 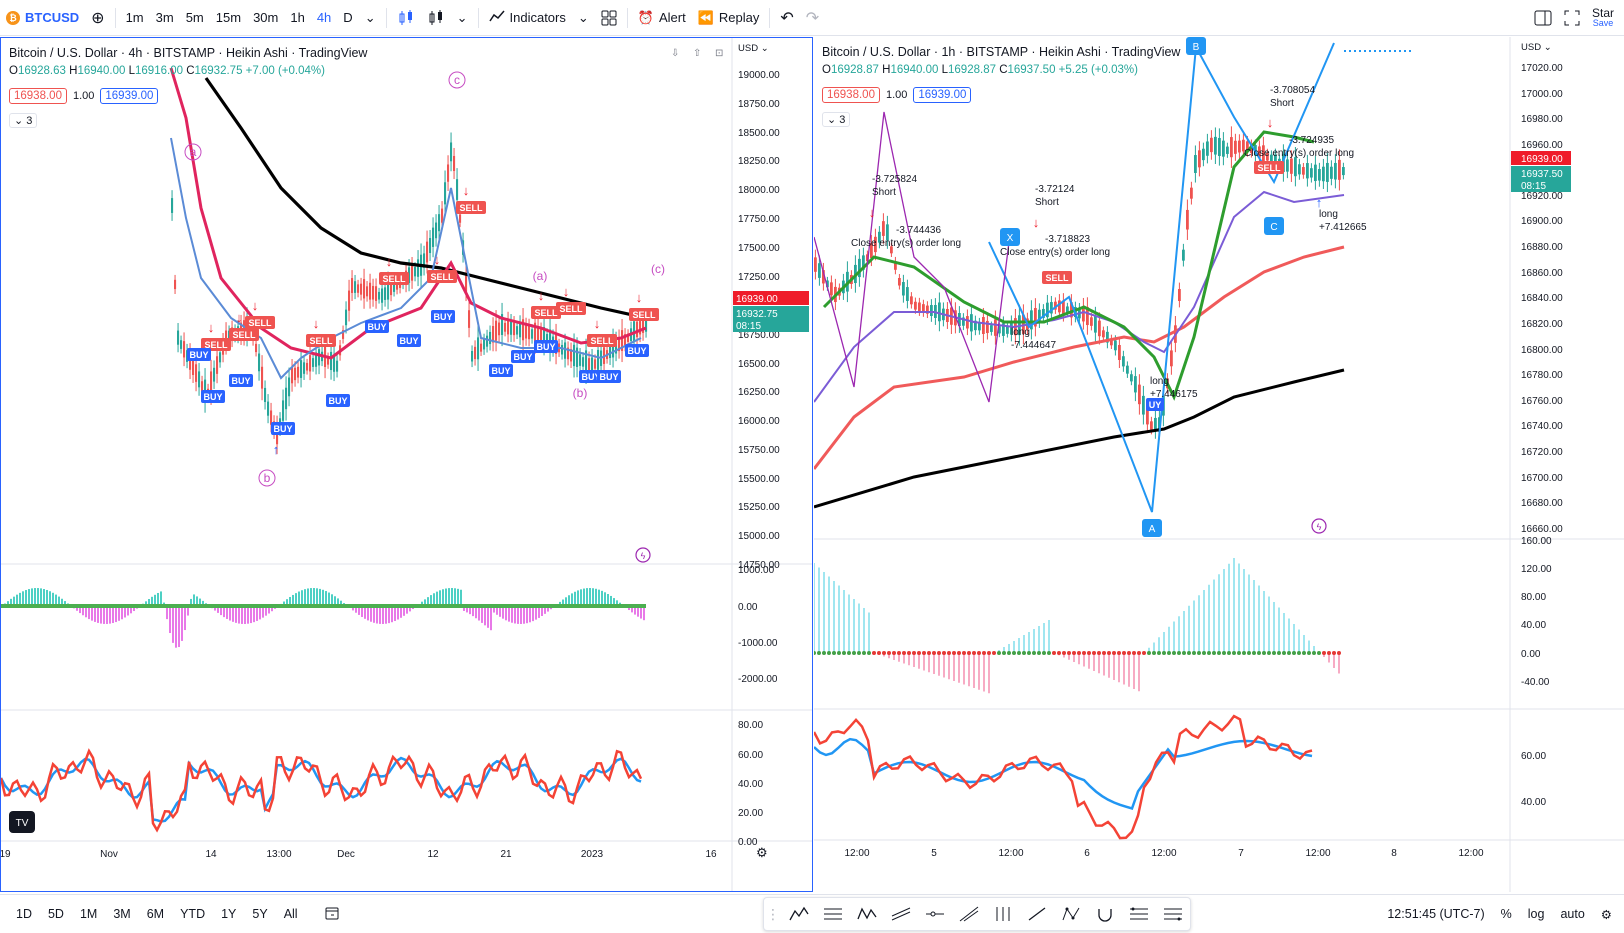 What do you see at coordinates (1173, 914) in the screenshot?
I see `fib-extension-icon` at bounding box center [1173, 914].